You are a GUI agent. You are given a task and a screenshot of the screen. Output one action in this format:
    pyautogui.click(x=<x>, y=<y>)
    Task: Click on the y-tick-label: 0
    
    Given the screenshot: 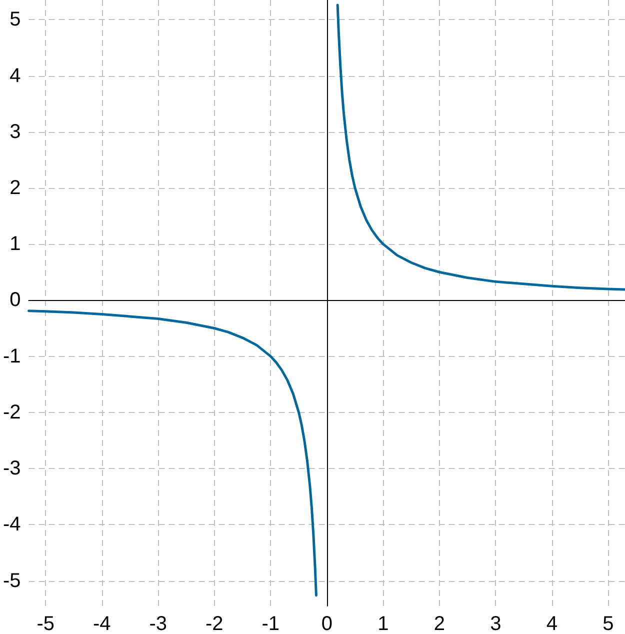 What is the action you would take?
    pyautogui.click(x=15, y=300)
    